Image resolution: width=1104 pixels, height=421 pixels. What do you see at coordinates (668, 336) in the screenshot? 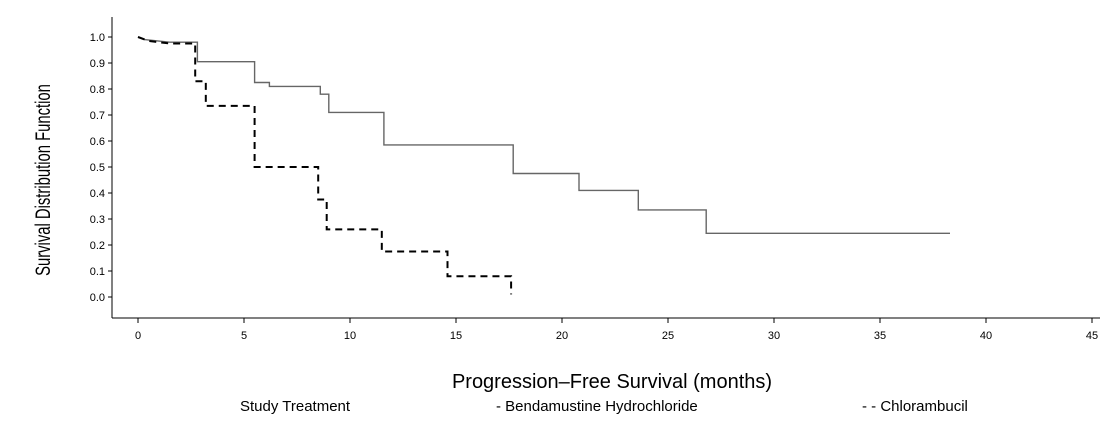
I see `x-tick-label: 25` at bounding box center [668, 336].